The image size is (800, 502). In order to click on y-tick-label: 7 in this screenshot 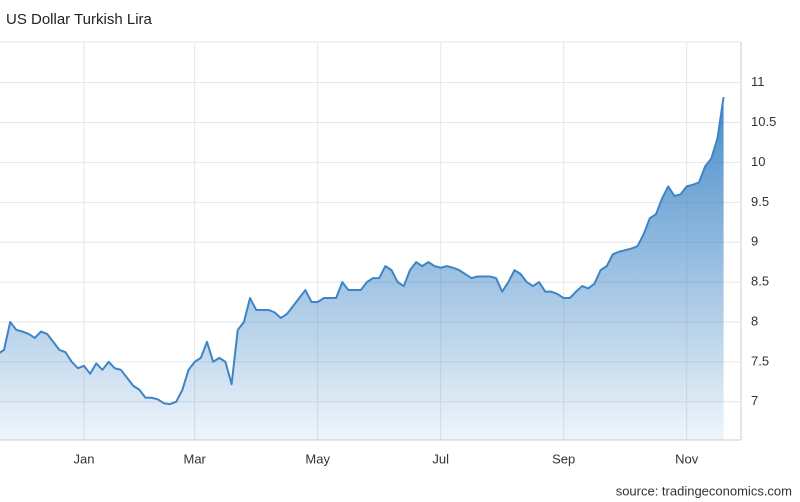, I will do `click(754, 400)`.